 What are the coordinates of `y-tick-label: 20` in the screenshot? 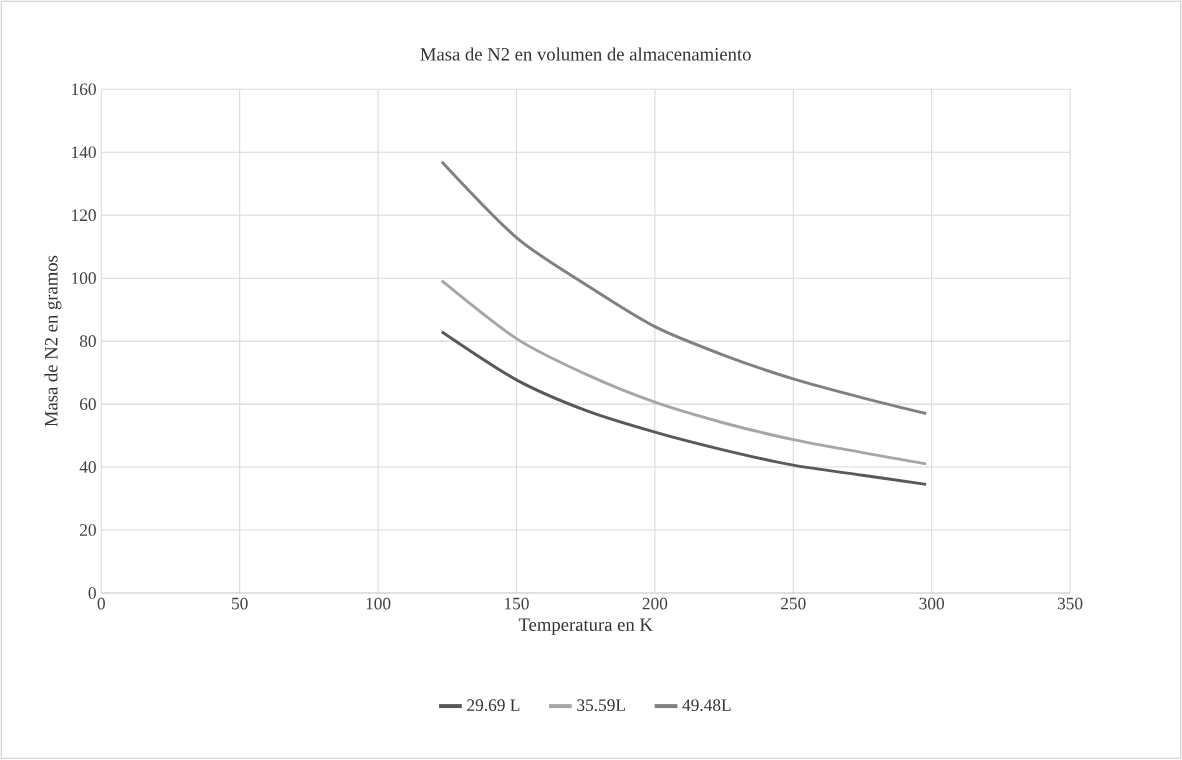 It's located at (88, 530).